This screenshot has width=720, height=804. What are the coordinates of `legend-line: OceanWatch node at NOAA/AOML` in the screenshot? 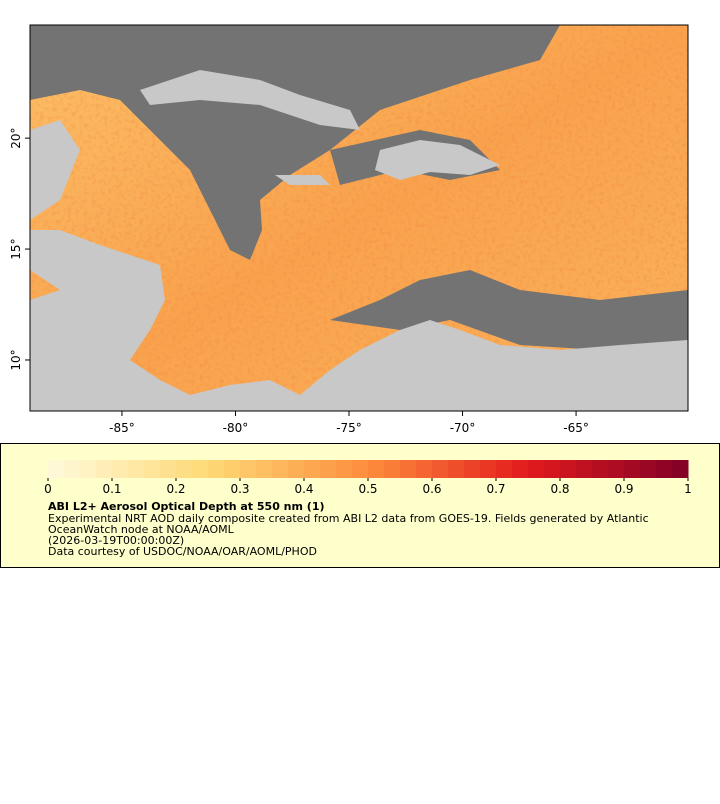 It's located at (141, 529).